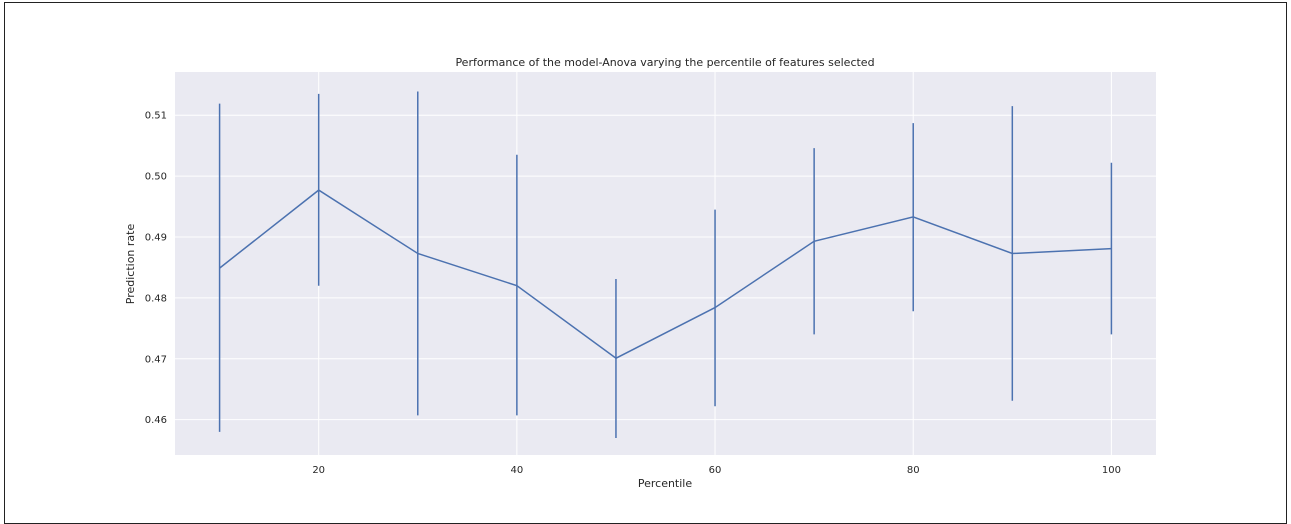 The width and height of the screenshot is (1291, 524). Describe the element at coordinates (516, 470) in the screenshot. I see `x-tick-label: 40` at that location.